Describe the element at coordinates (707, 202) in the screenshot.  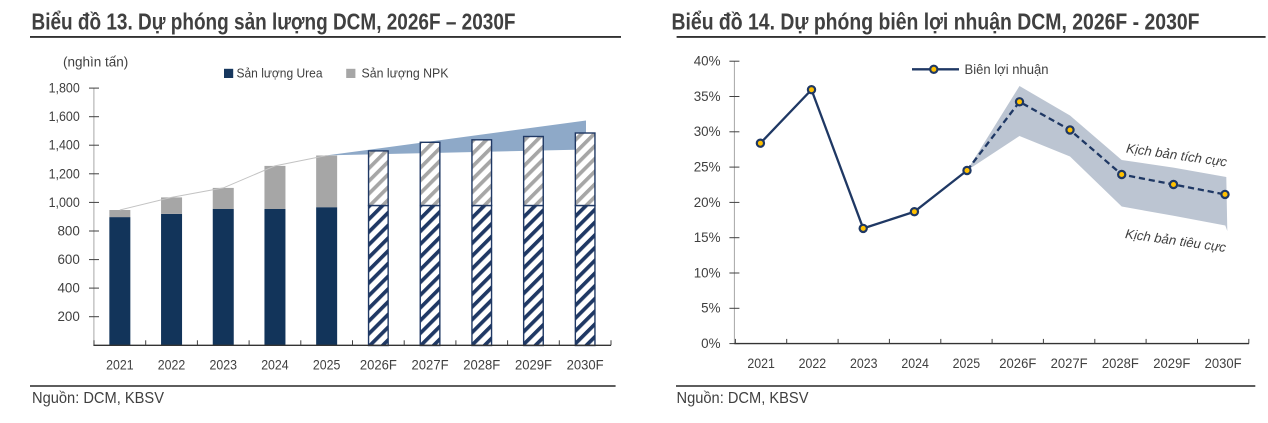
I see `svg-text: 20%` at that location.